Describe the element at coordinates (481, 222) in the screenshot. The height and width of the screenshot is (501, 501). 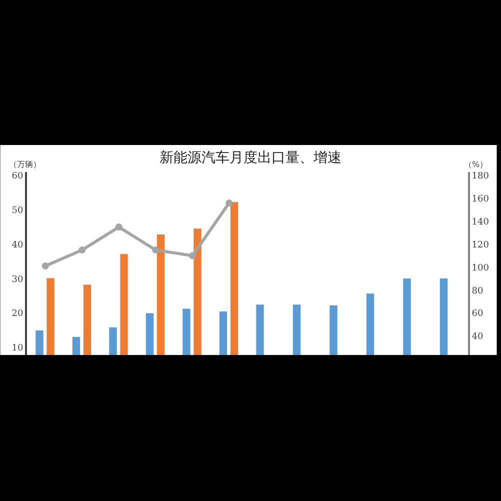
I see `y2-tick-label: 140` at that location.